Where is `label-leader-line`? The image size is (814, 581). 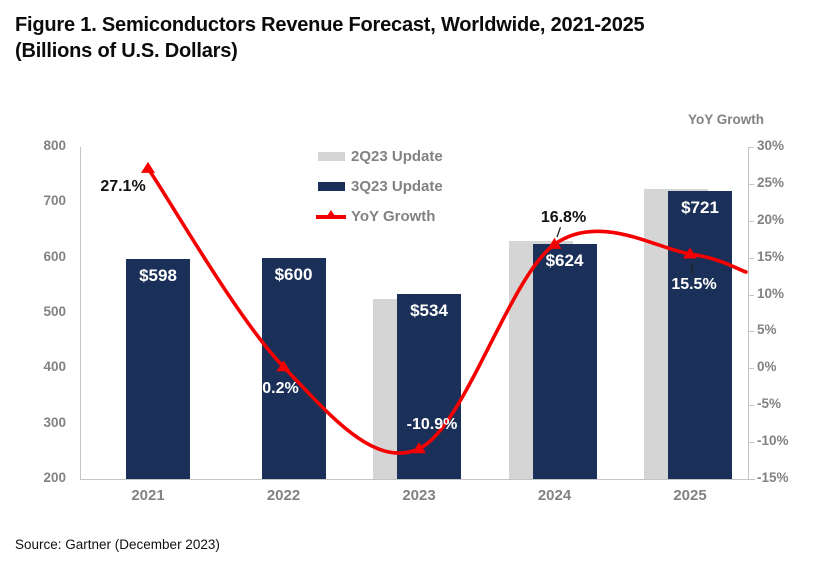
label-leader-line is located at coordinates (559, 232).